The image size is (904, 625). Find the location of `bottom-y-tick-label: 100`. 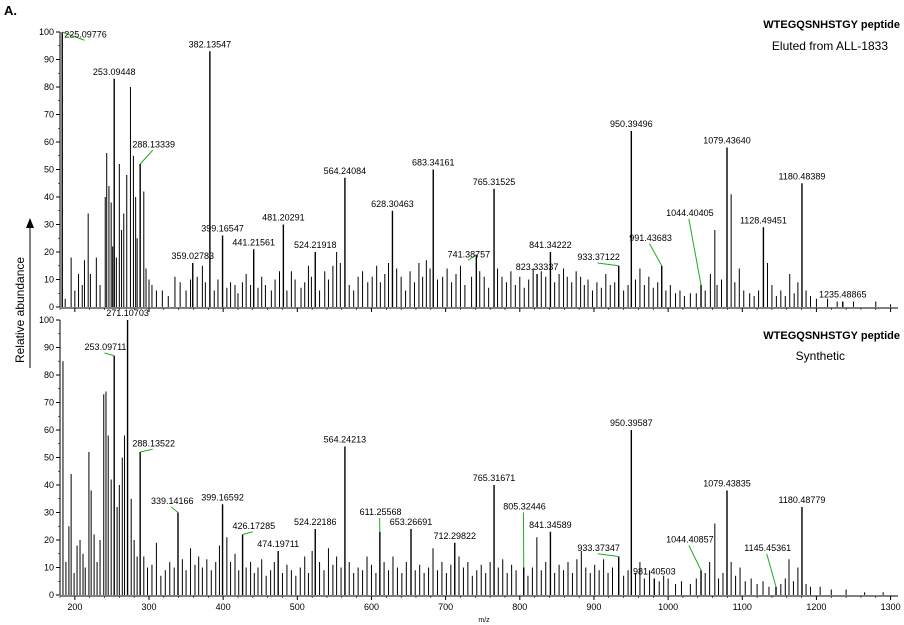

bottom-y-tick-label: 100 is located at coordinates (46, 320).